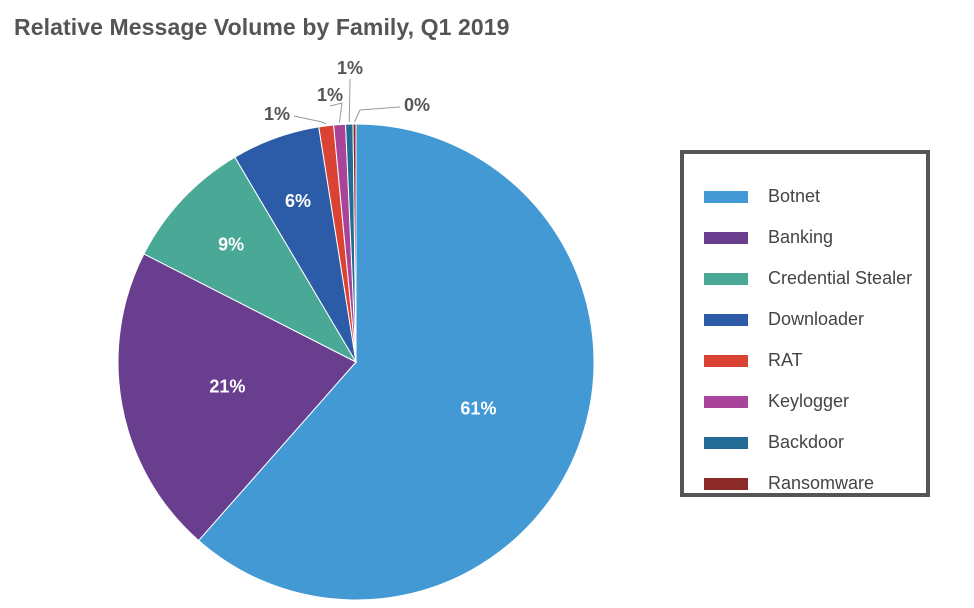 Image resolution: width=974 pixels, height=608 pixels. What do you see at coordinates (478, 408) in the screenshot?
I see `slice-value-label: 61%` at bounding box center [478, 408].